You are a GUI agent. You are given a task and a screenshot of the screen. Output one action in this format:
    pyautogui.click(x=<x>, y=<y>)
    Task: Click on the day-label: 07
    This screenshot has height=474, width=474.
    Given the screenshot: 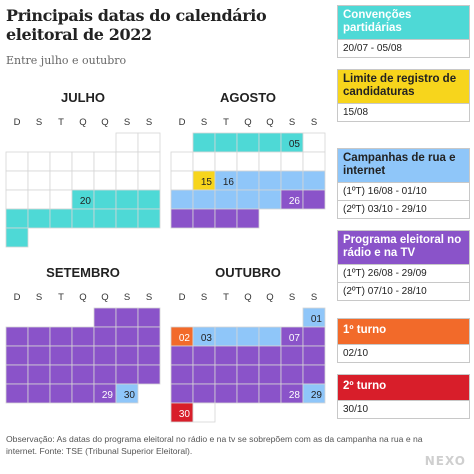 What is the action you would take?
    pyautogui.click(x=295, y=338)
    